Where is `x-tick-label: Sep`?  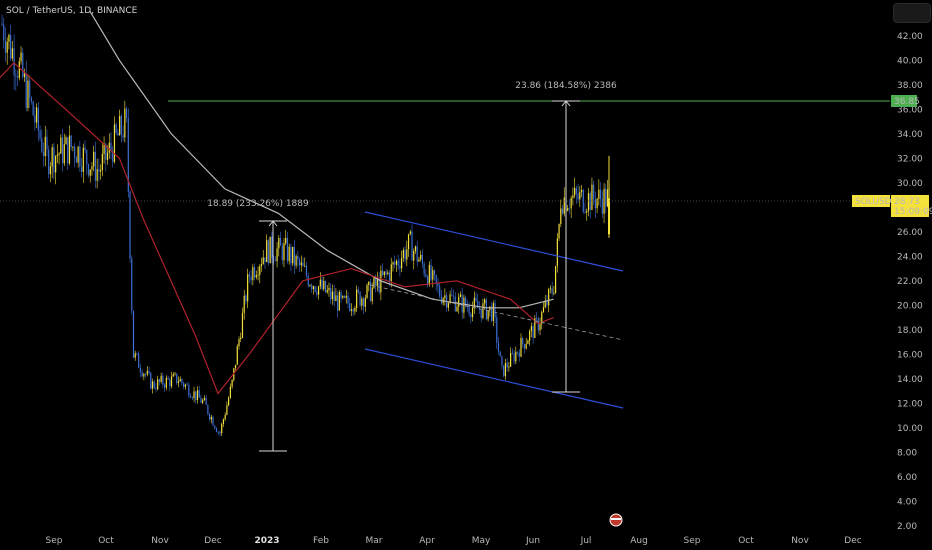
x-tick-label: Sep is located at coordinates (54, 541).